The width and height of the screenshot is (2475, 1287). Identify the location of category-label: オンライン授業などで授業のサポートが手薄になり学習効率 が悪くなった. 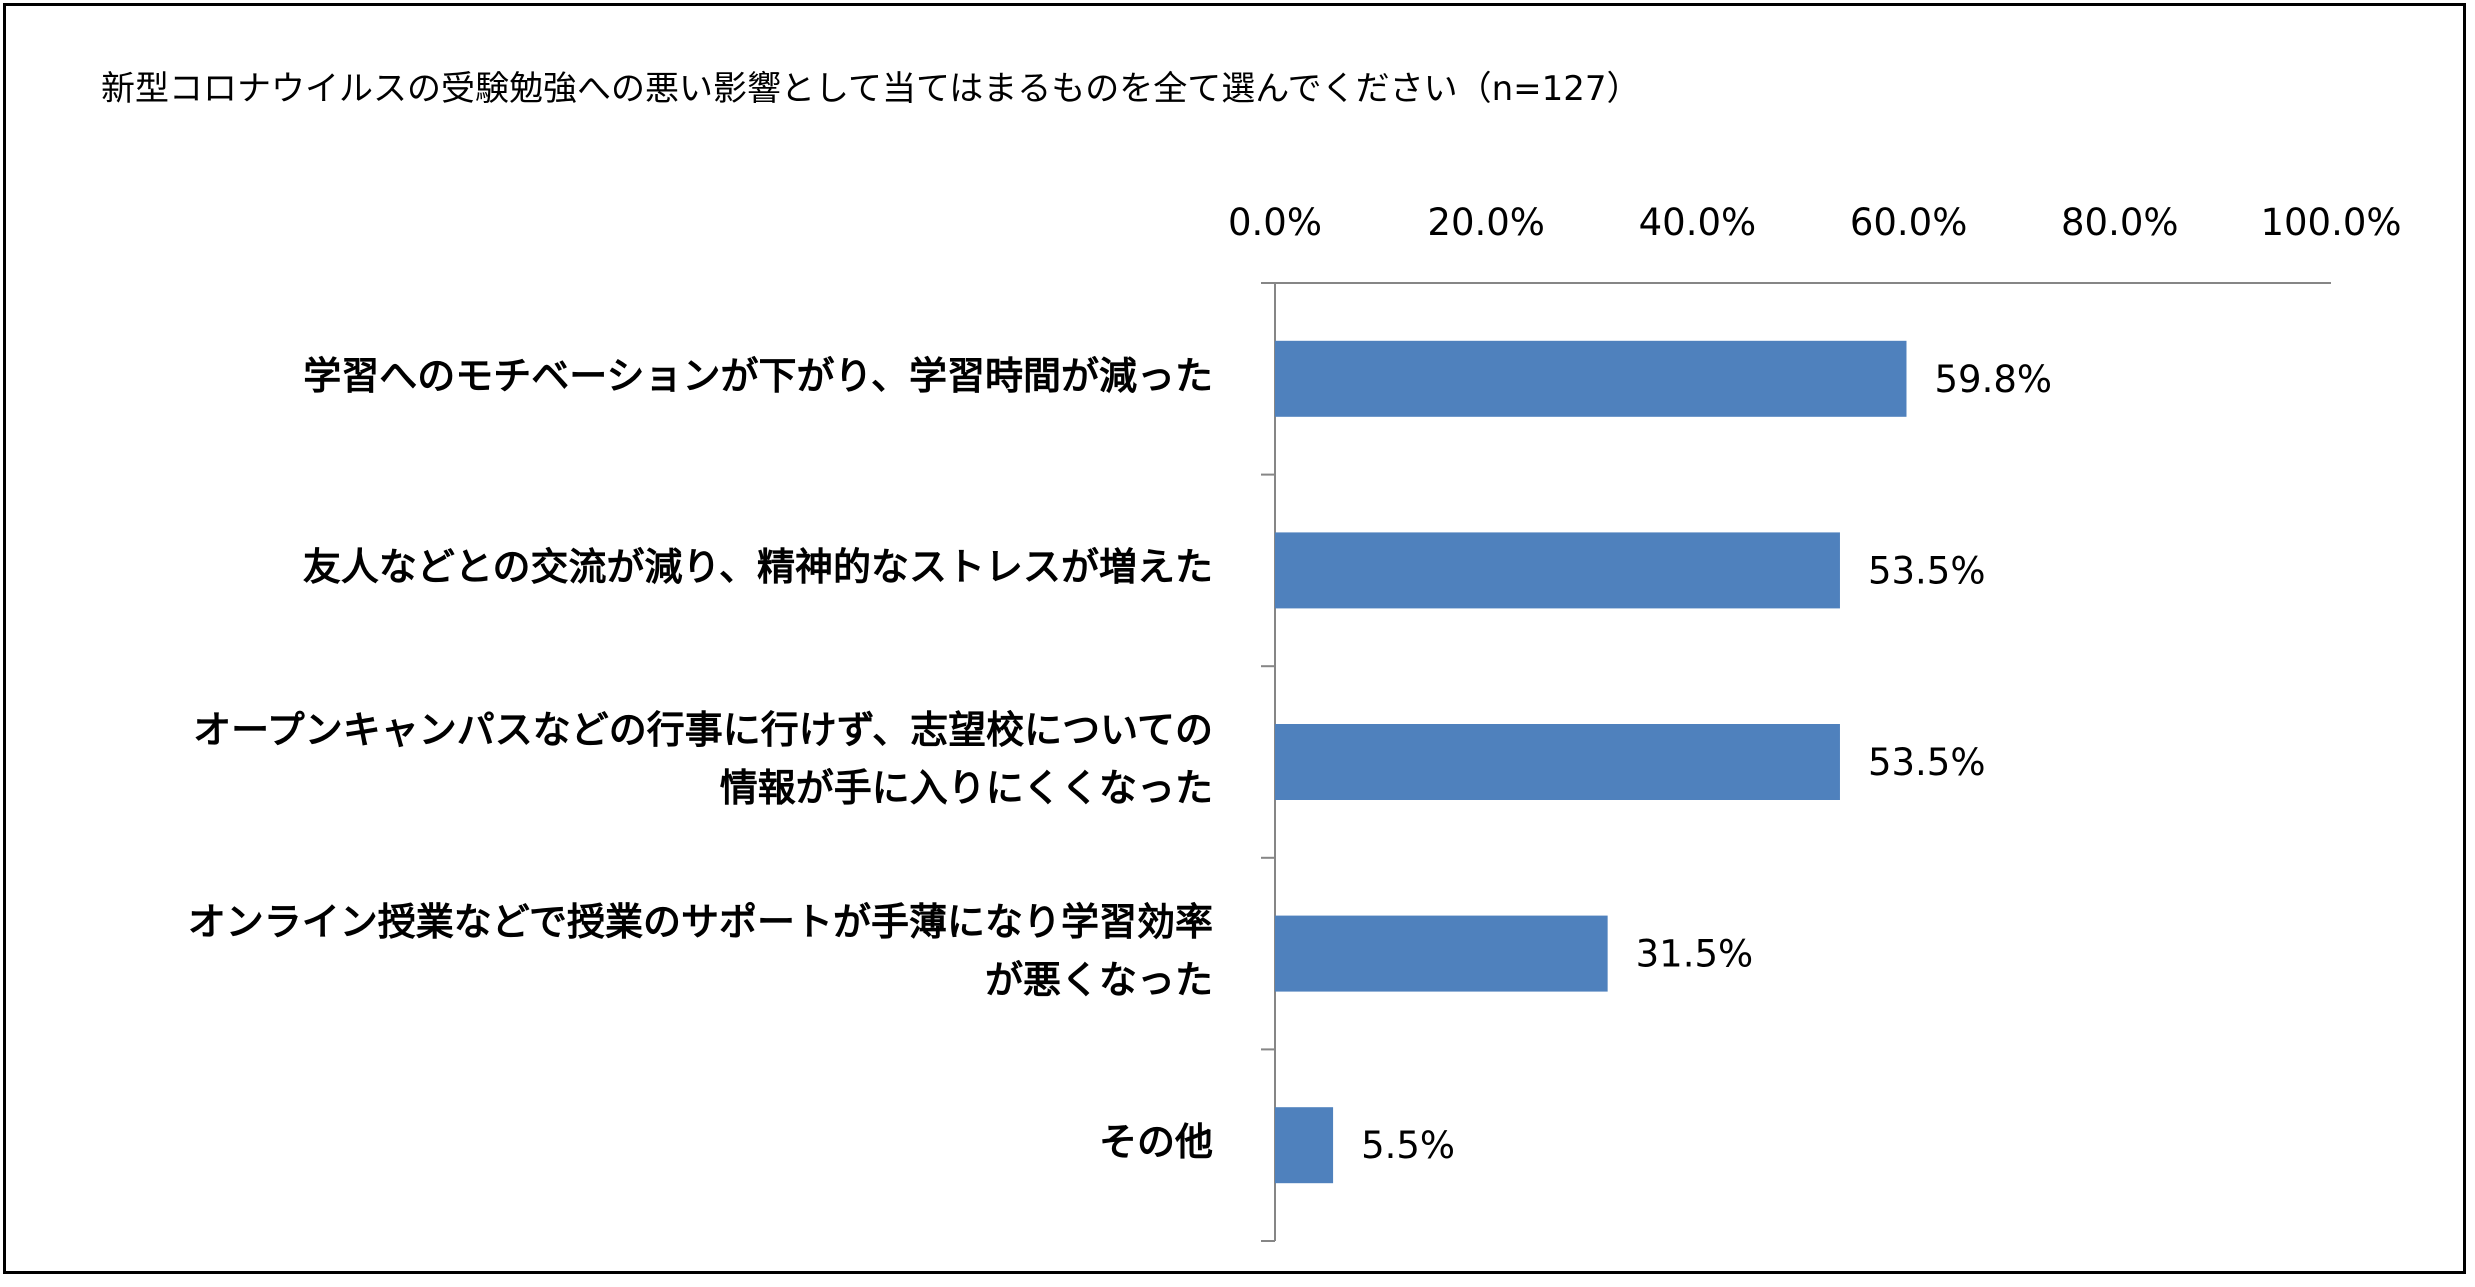
(700, 950).